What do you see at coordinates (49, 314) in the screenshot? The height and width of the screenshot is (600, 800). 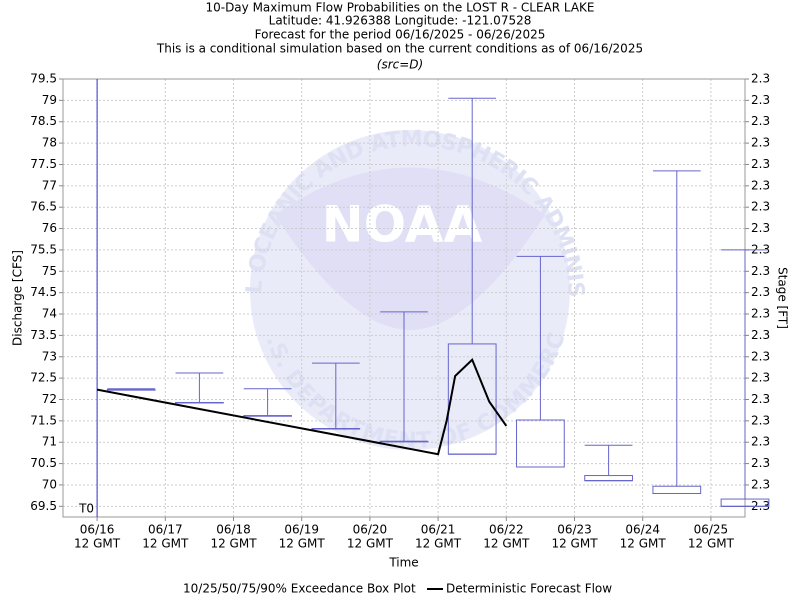 I see `y-tick-label: 74` at bounding box center [49, 314].